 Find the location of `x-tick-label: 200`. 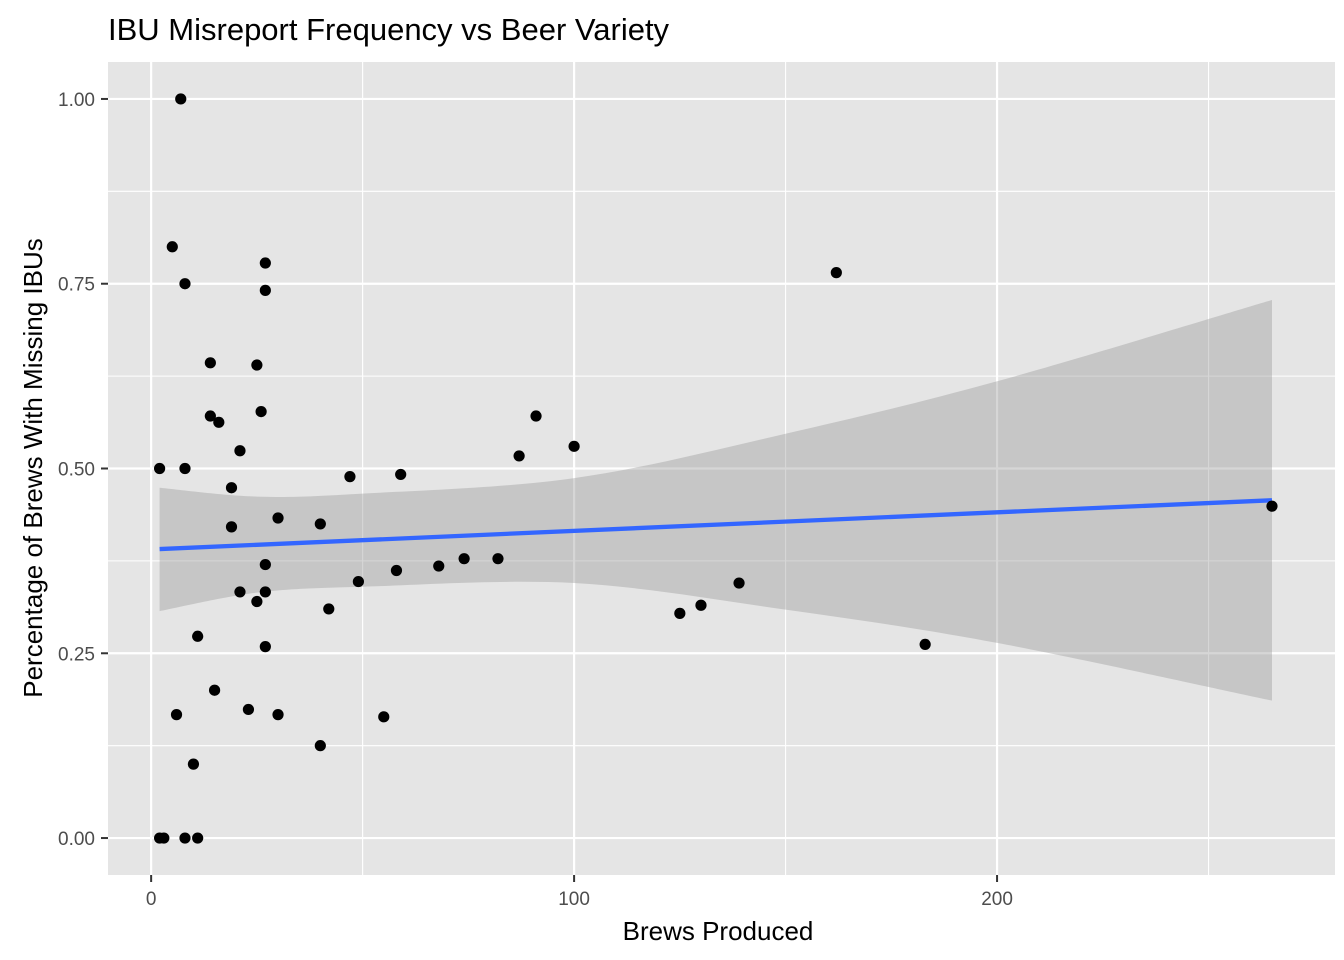

x-tick-label: 200 is located at coordinates (997, 899).